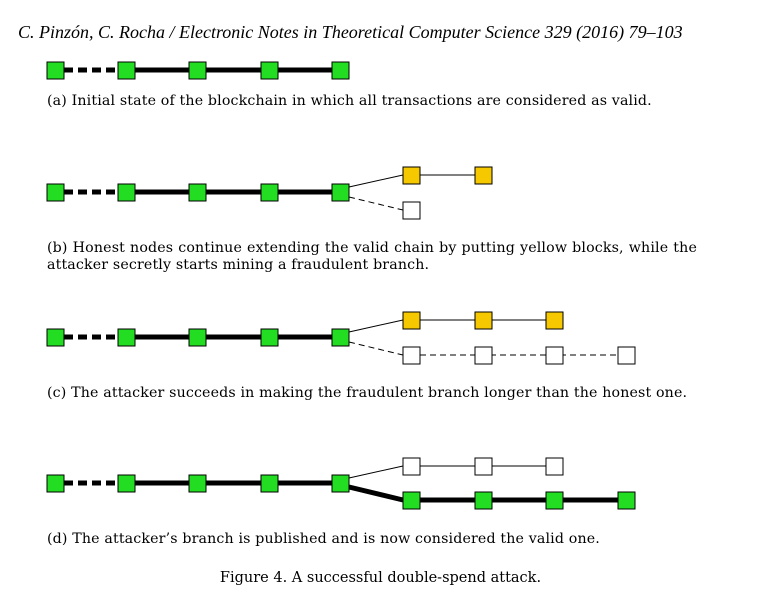 The height and width of the screenshot is (611, 761). What do you see at coordinates (376, 472) in the screenshot?
I see `orphaned-branch-link` at bounding box center [376, 472].